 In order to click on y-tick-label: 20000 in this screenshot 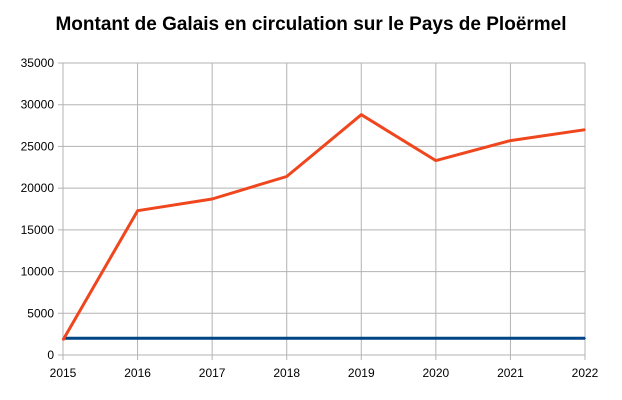, I will do `click(38, 188)`.